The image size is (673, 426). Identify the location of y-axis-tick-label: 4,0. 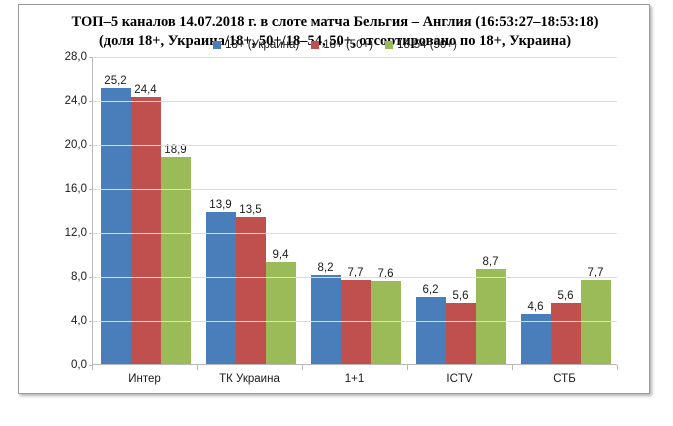
(79, 321).